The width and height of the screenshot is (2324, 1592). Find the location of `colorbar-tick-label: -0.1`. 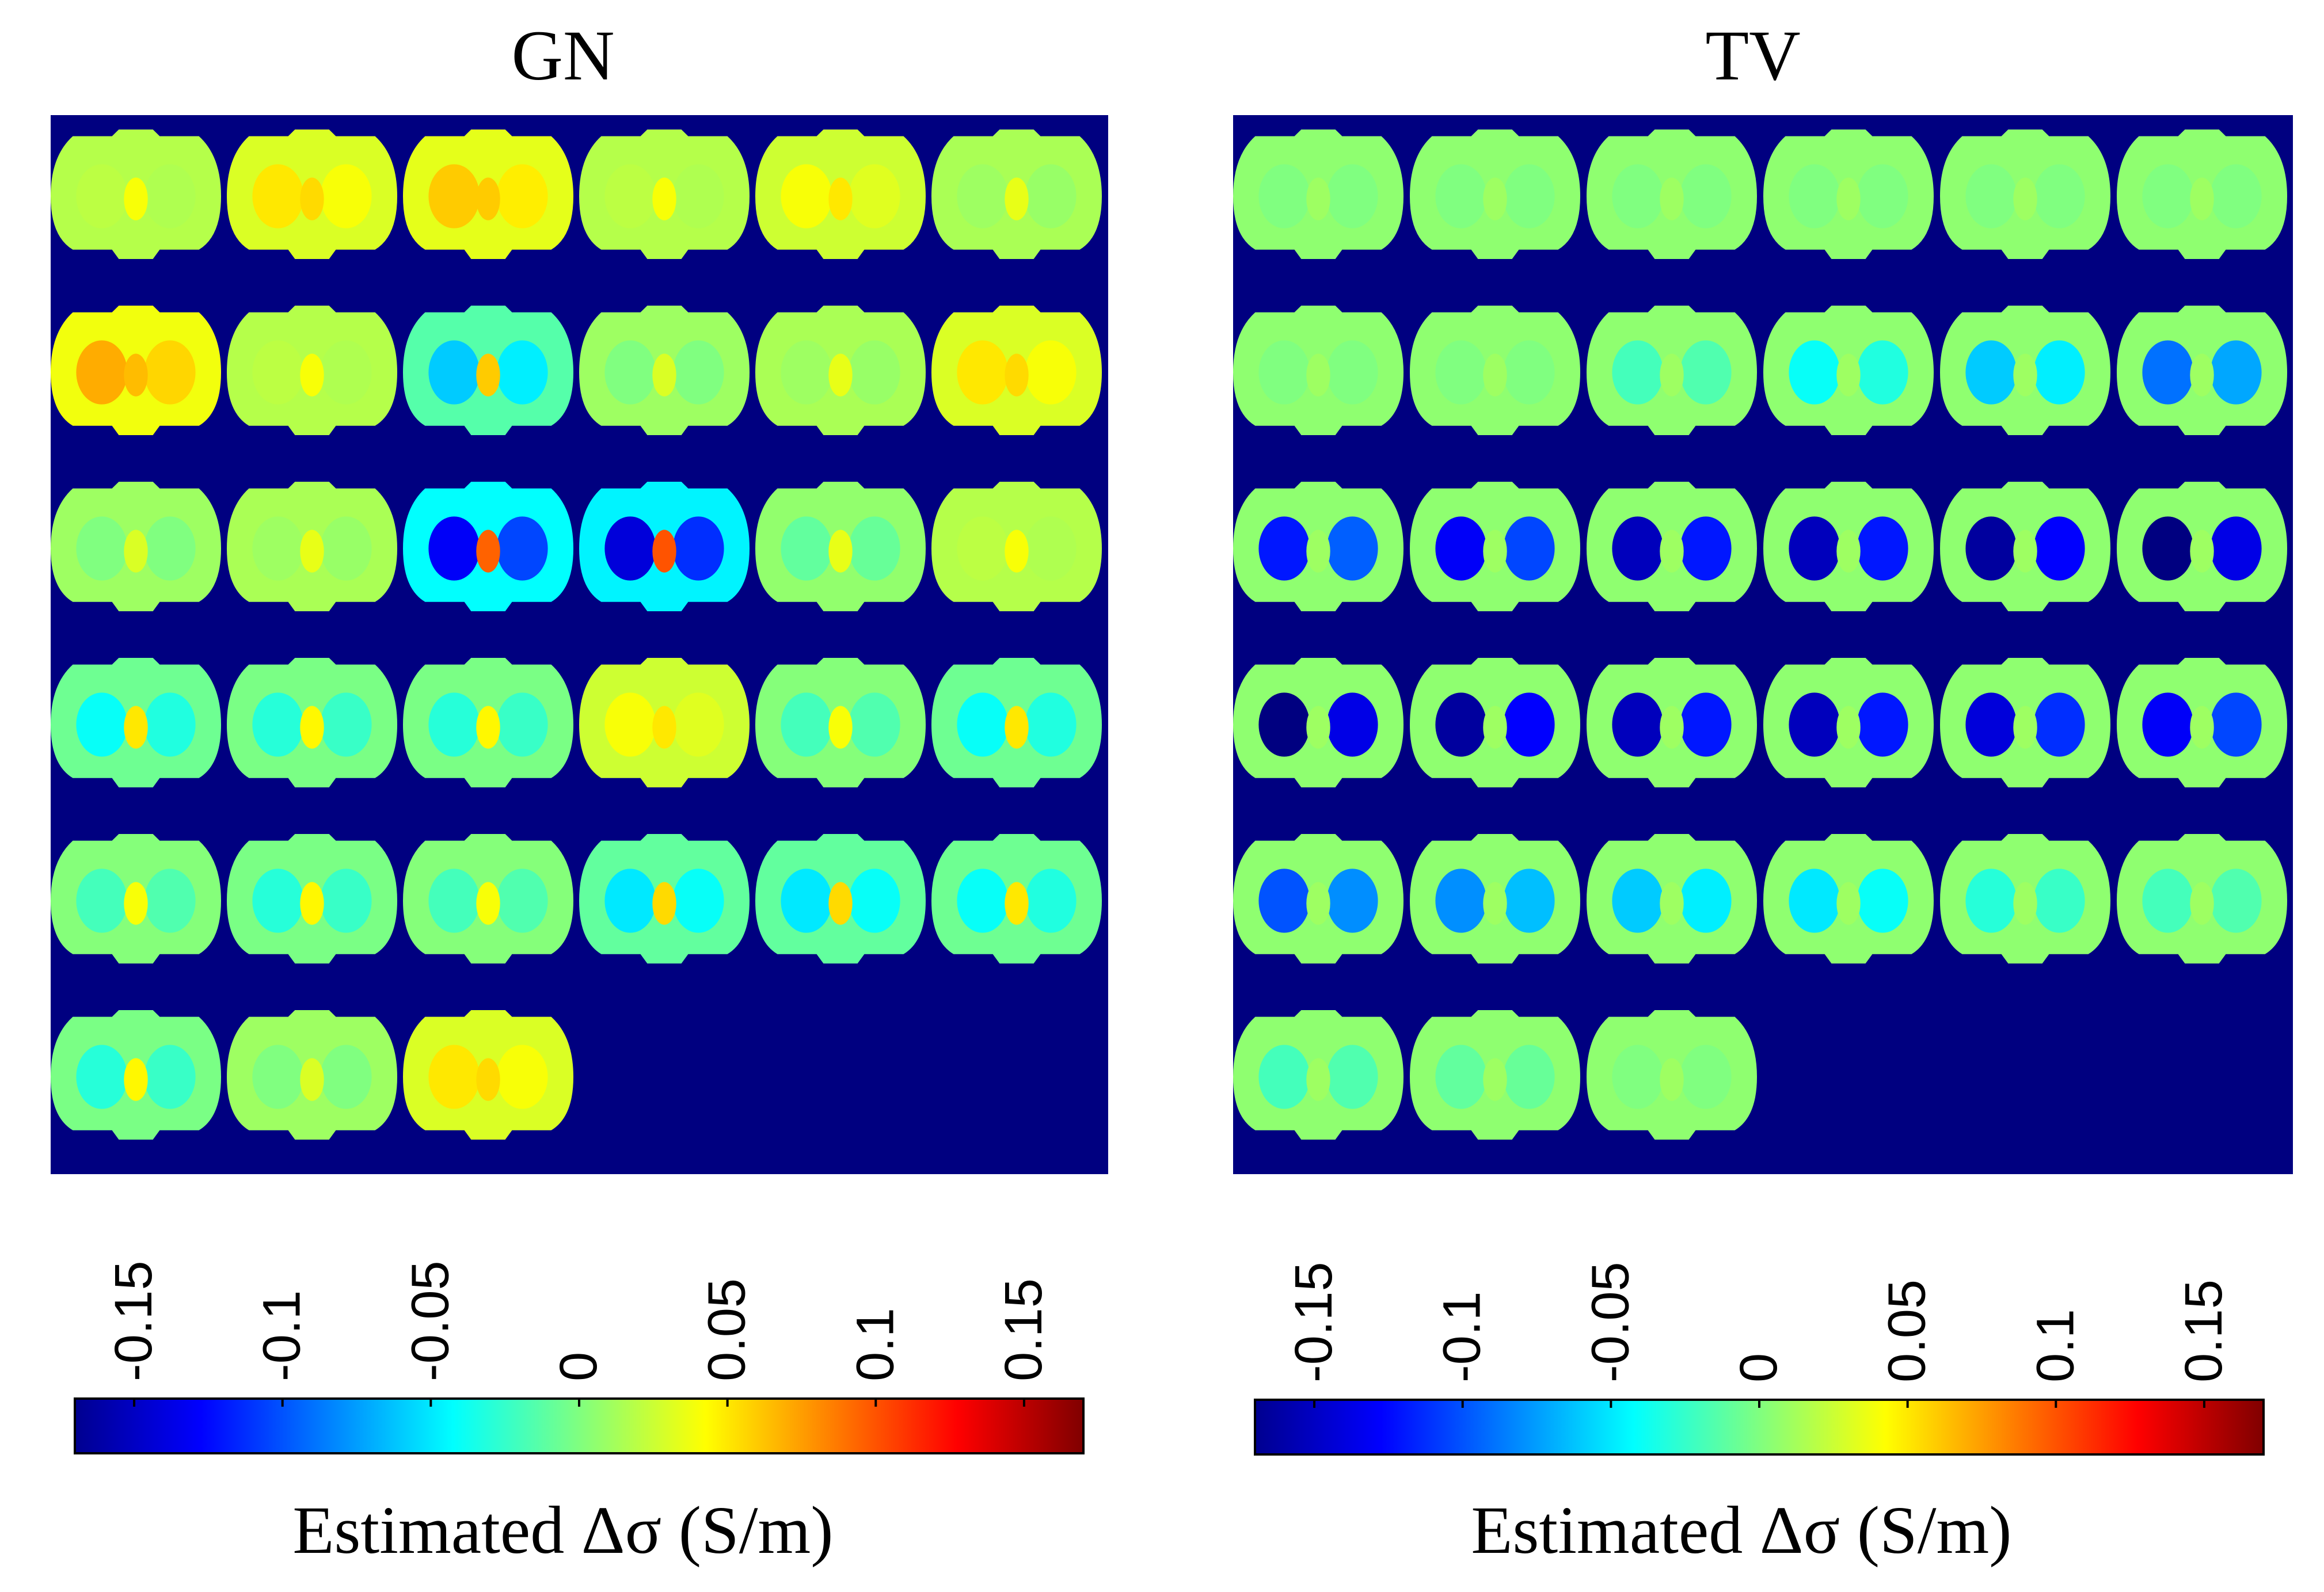

colorbar-tick-label: -0.1 is located at coordinates (282, 1335).